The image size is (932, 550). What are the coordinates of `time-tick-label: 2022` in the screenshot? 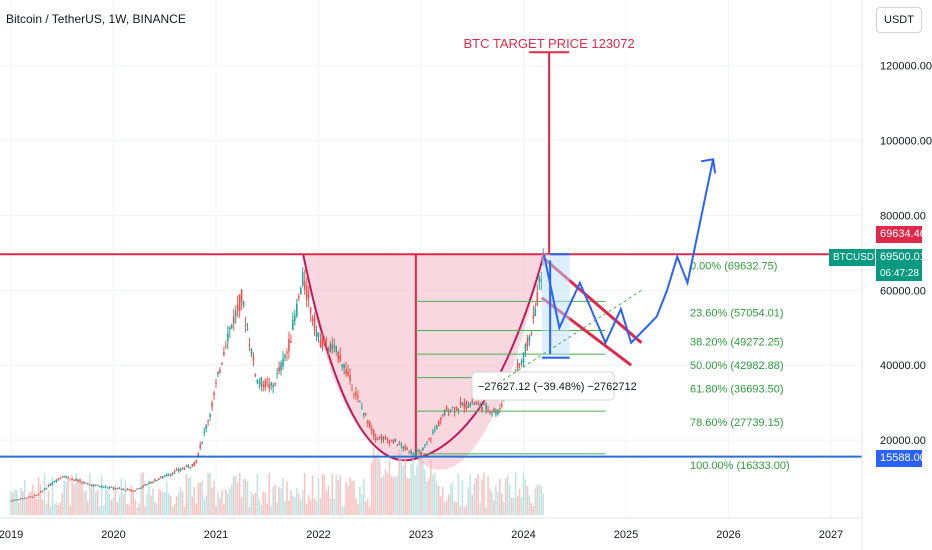 It's located at (318, 535).